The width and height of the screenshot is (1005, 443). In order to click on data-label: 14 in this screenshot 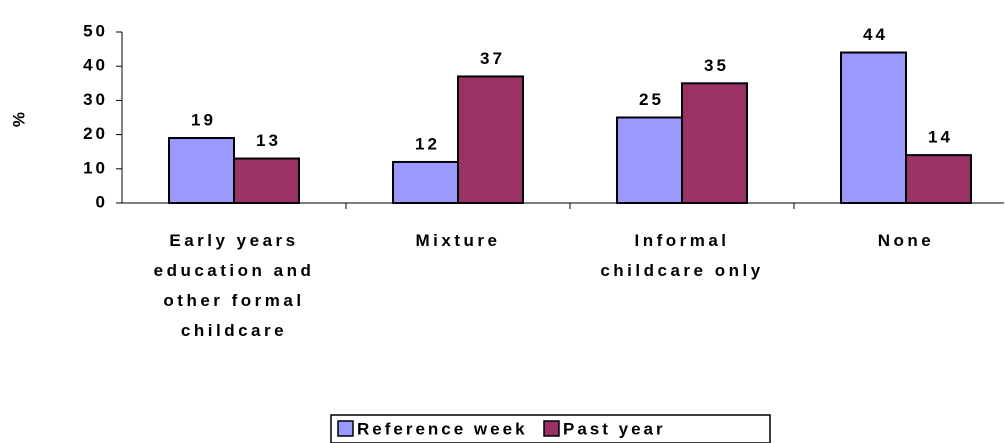, I will do `click(940, 137)`.